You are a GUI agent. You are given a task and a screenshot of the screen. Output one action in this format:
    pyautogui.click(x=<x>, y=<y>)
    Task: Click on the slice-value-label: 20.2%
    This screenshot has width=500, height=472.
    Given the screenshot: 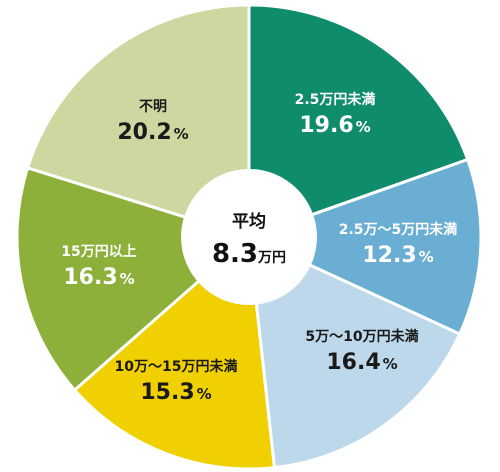 What is the action you would take?
    pyautogui.click(x=152, y=132)
    